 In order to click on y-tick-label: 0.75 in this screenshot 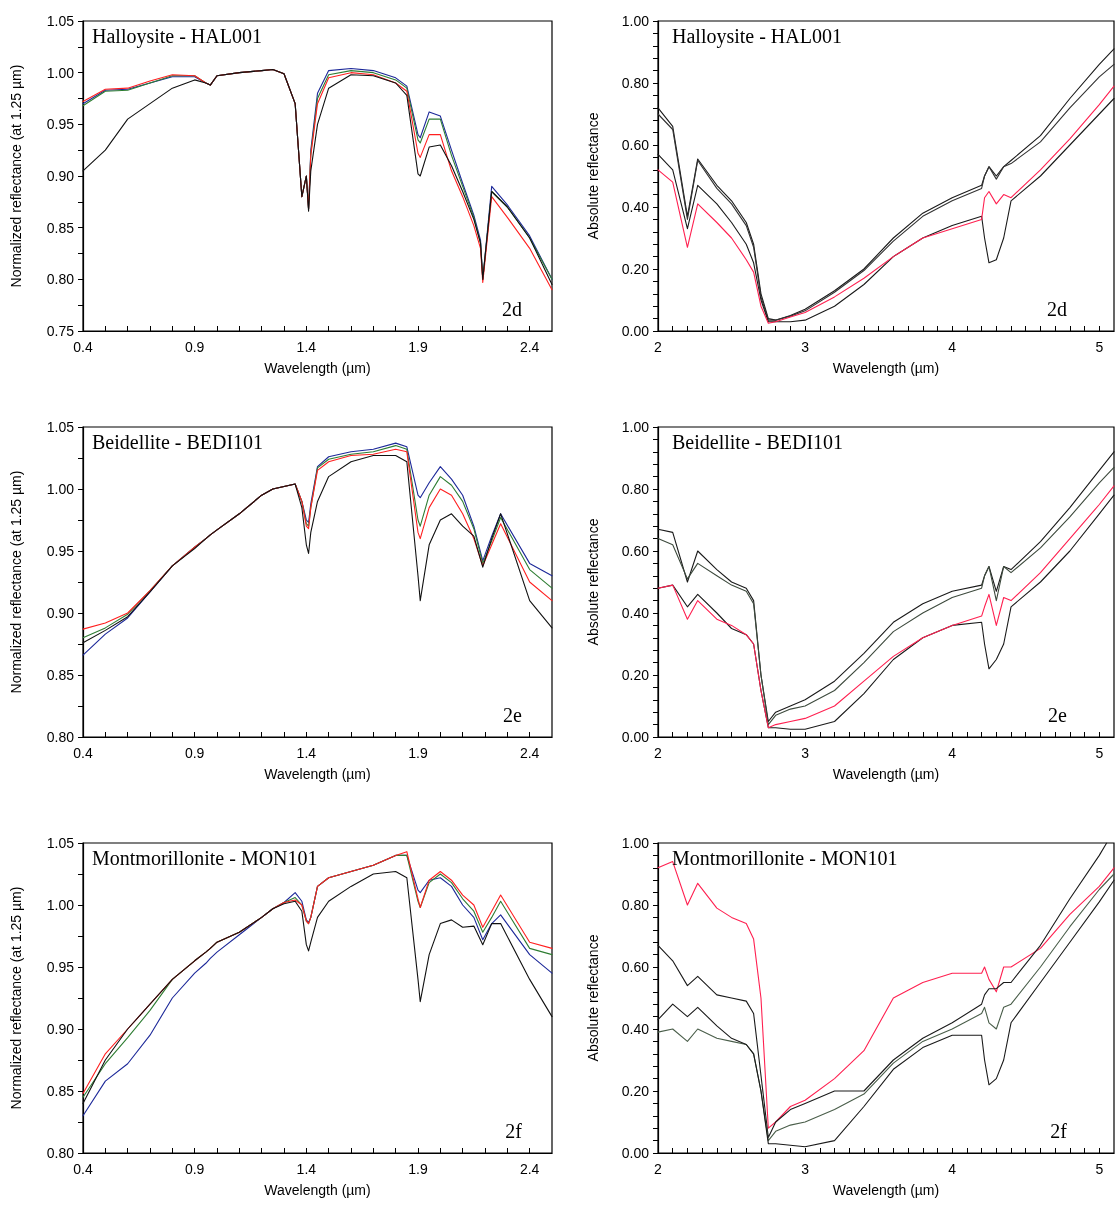, I will do `click(60, 331)`.